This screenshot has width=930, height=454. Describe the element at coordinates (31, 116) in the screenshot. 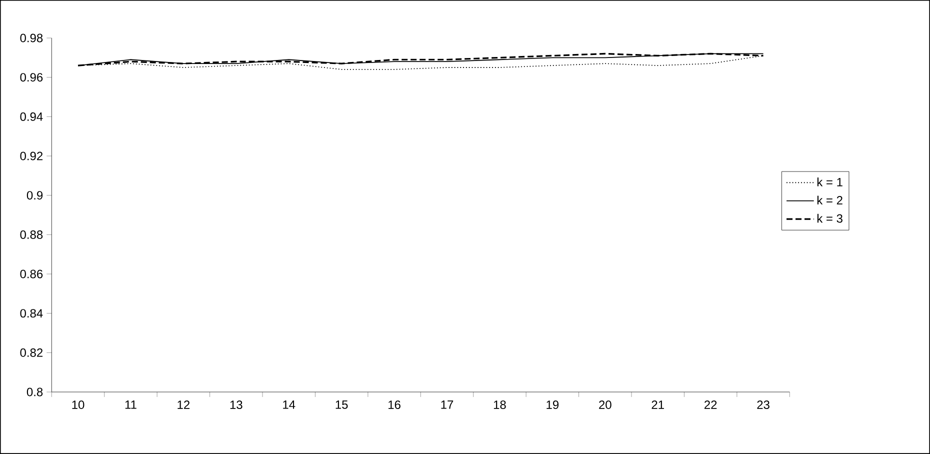

I see `y-tick-label: 0.94` at that location.